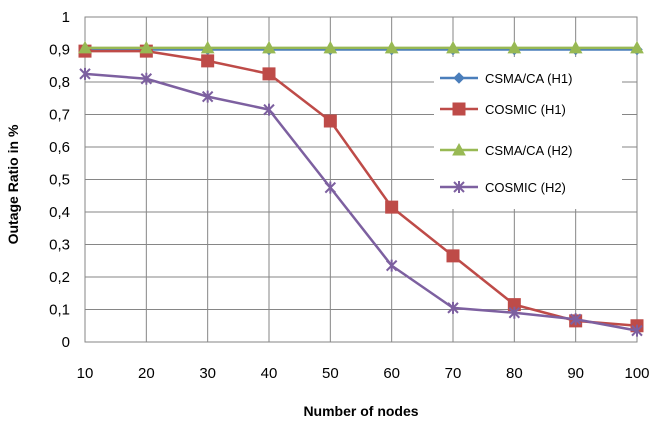  I want to click on y-axis-title: Outage Ratio in %, so click(13, 184).